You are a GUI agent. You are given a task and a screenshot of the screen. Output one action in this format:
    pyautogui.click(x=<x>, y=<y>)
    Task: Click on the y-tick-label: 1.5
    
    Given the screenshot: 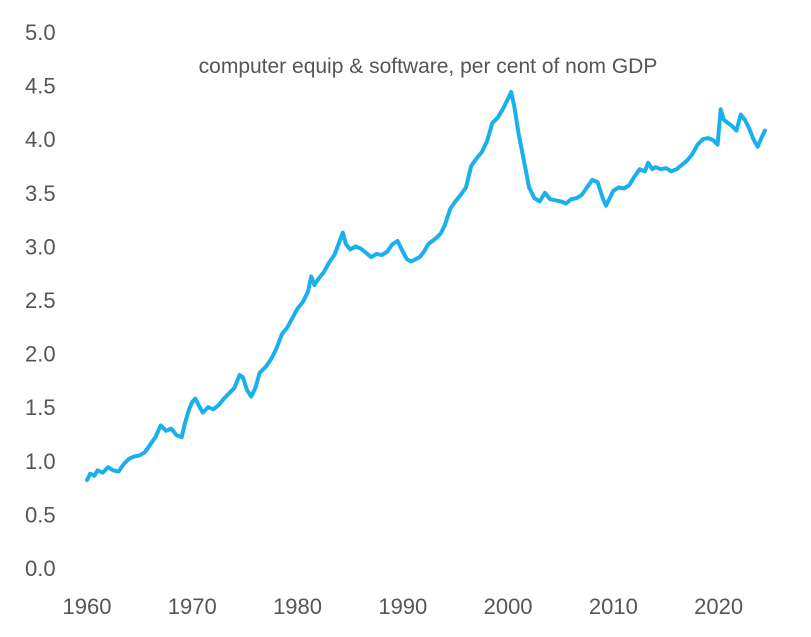 What is the action you would take?
    pyautogui.click(x=40, y=407)
    